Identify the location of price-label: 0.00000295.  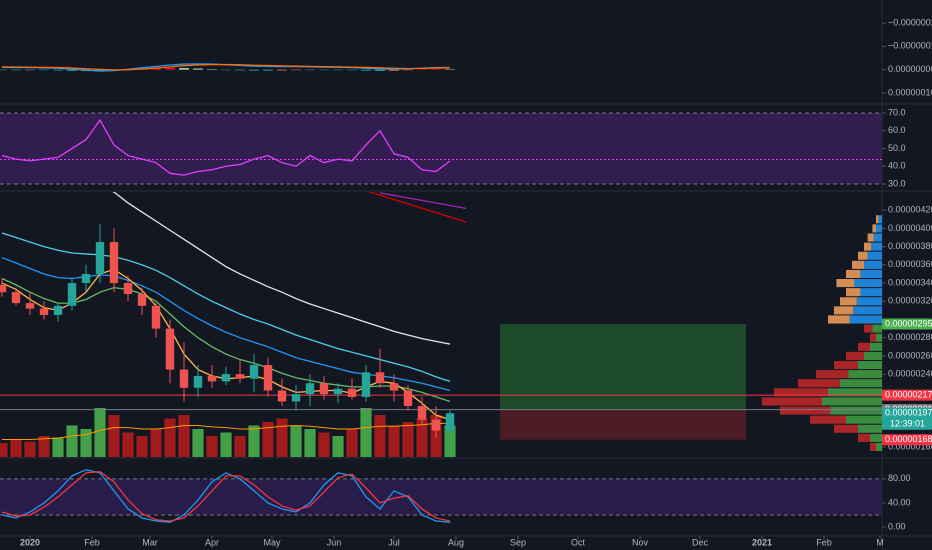
(908, 323).